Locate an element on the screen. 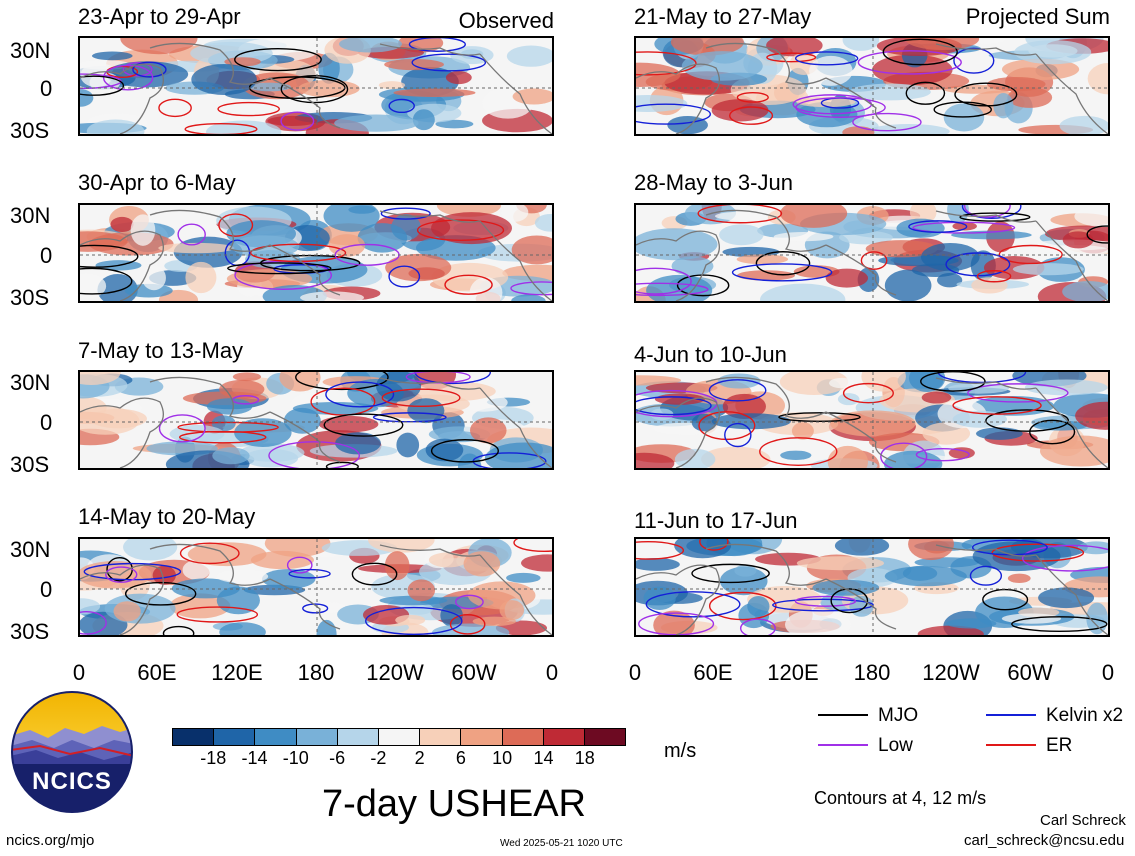 This screenshot has height=856, width=1135. site-link: ncics.org/mjo is located at coordinates (50, 840).